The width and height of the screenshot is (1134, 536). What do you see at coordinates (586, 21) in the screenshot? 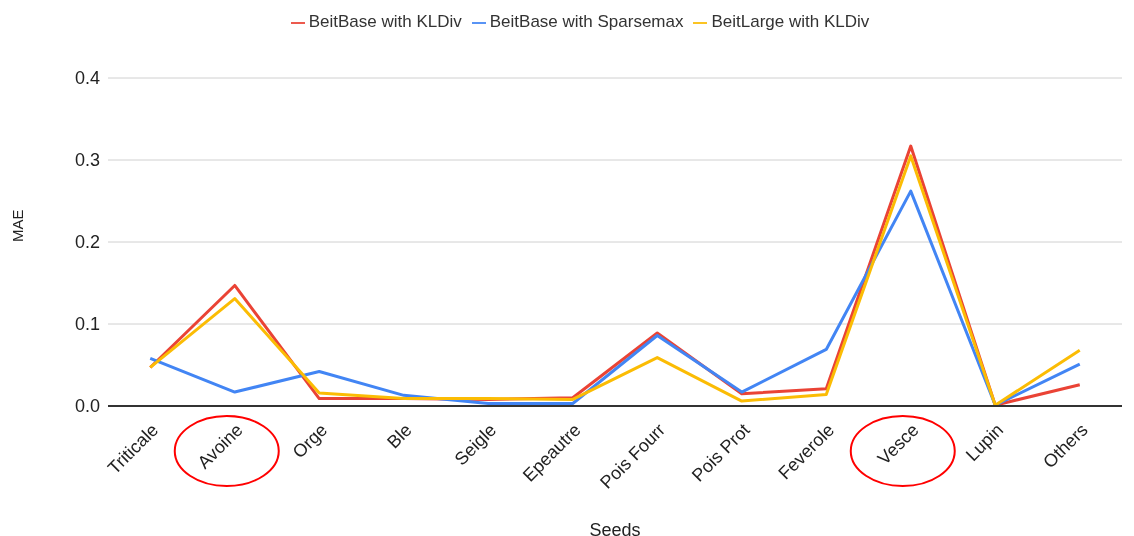
I see `legend-label: BeitBase with Sparsemax` at bounding box center [586, 21].